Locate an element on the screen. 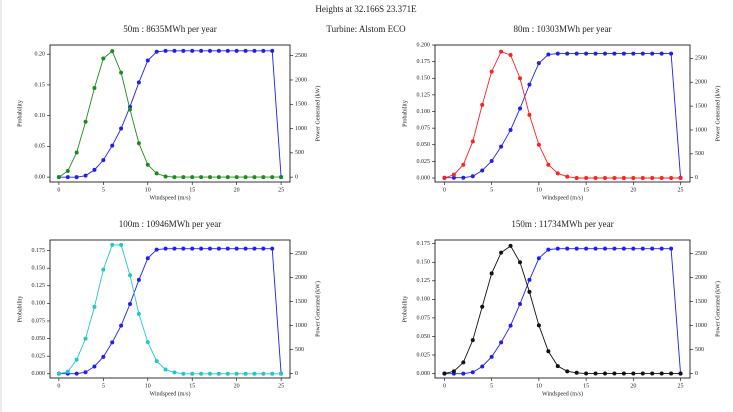 Image resolution: width=733 pixels, height=412 pixels. subplot-title: 150m : 11734MWh per year is located at coordinates (562, 224).